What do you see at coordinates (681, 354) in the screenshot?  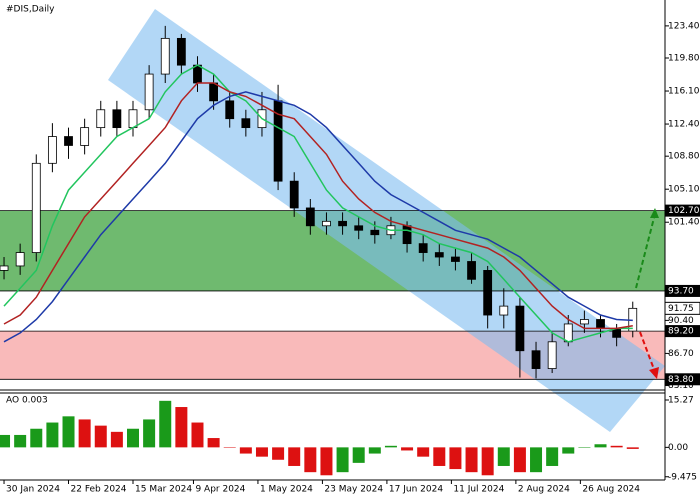 I see `y-tick-label: 86.70` at bounding box center [681, 354].